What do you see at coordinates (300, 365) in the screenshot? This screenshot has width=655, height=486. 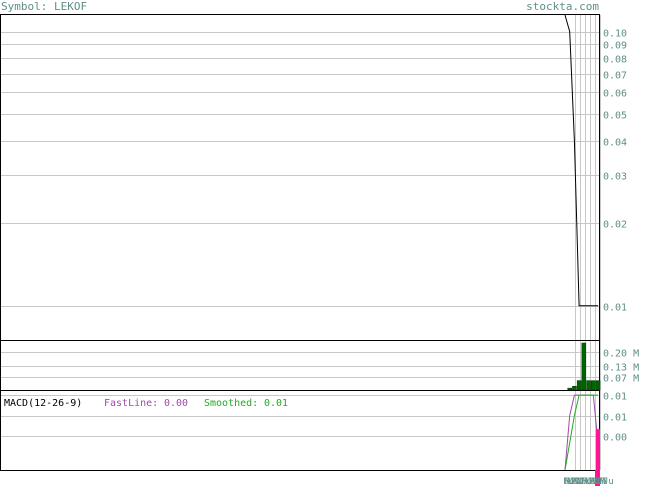 I see `volume-panel-border` at bounding box center [300, 365].